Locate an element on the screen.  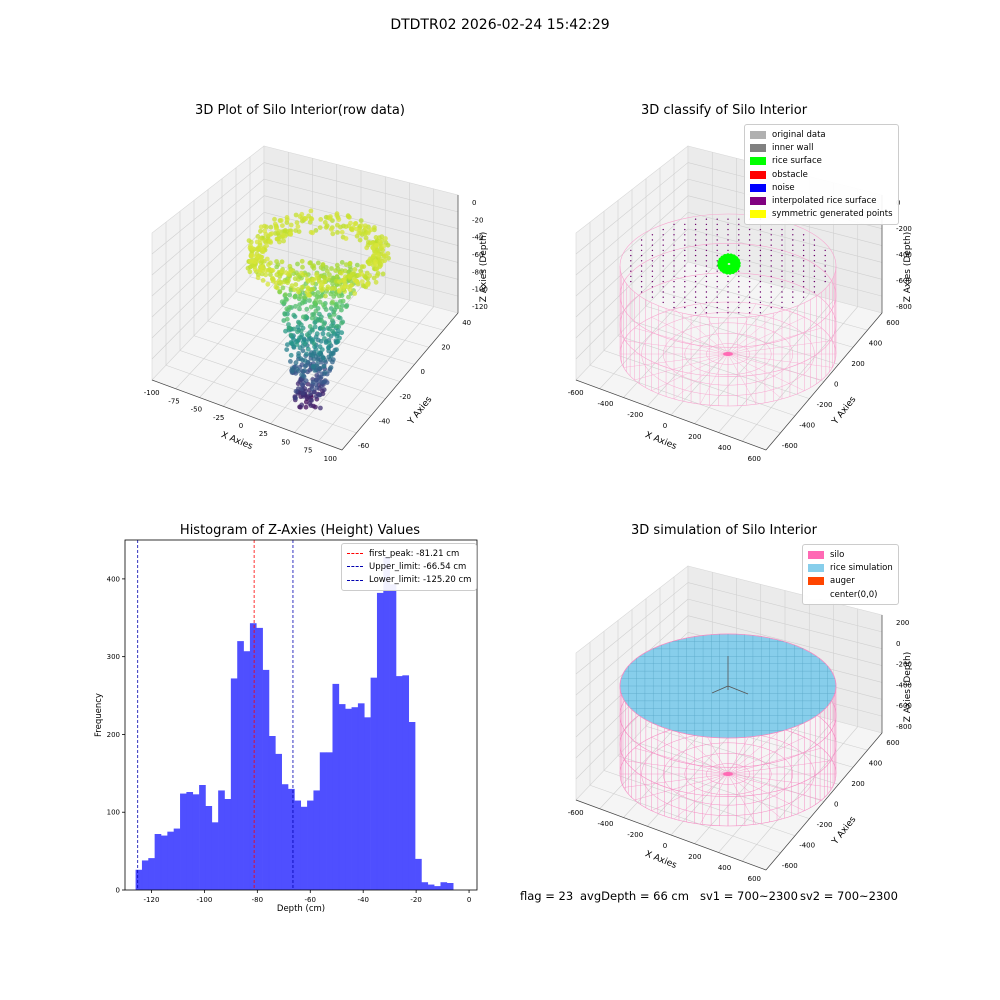
legend-swatch is located at coordinates (758, 161).